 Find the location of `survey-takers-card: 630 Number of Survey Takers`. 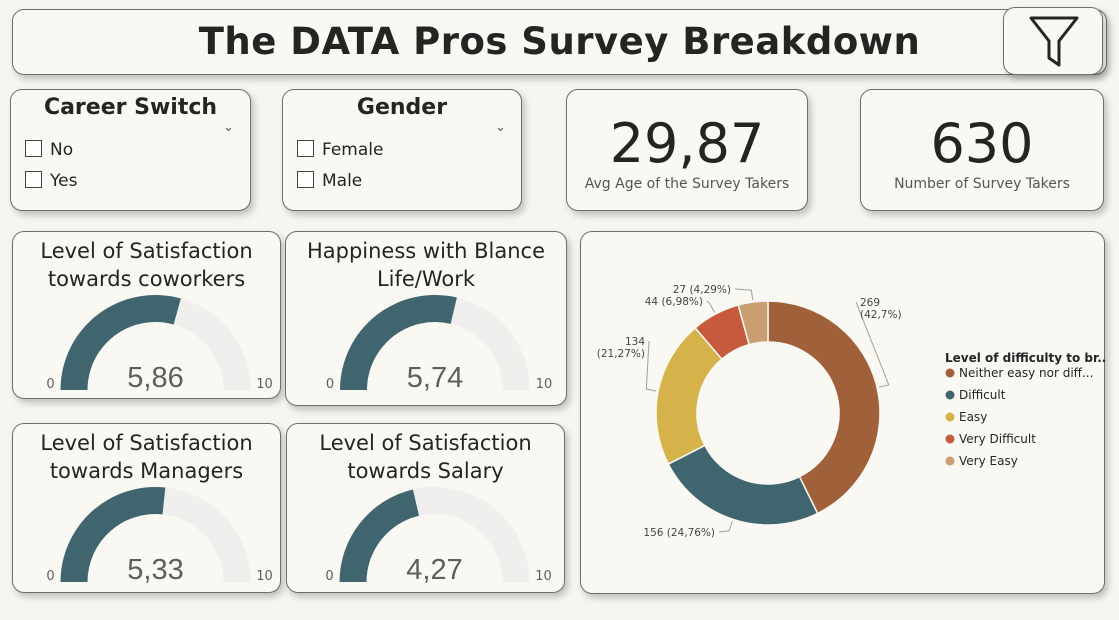

survey-takers-card: 630 Number of Survey Takers is located at coordinates (982, 150).